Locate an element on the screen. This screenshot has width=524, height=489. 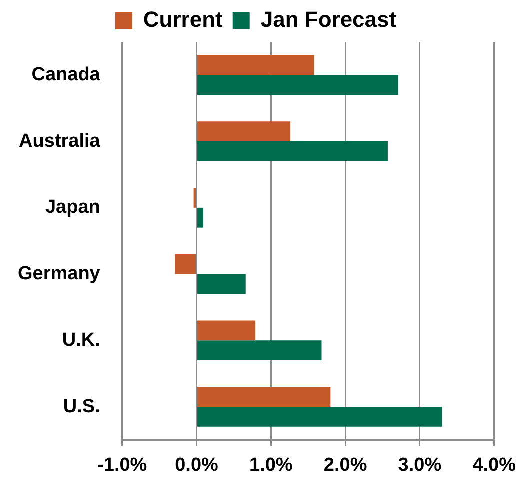
y-tick-label: U.K. is located at coordinates (81, 340).